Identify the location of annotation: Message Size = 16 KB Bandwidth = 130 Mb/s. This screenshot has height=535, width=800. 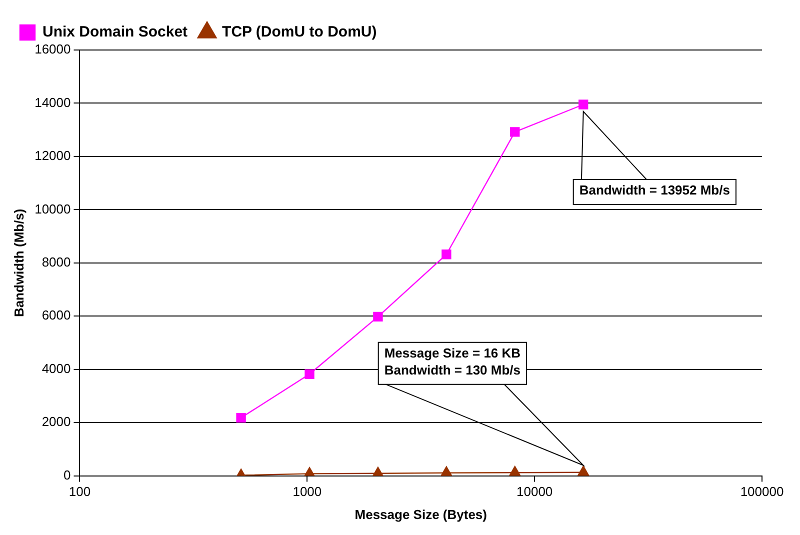
(452, 361).